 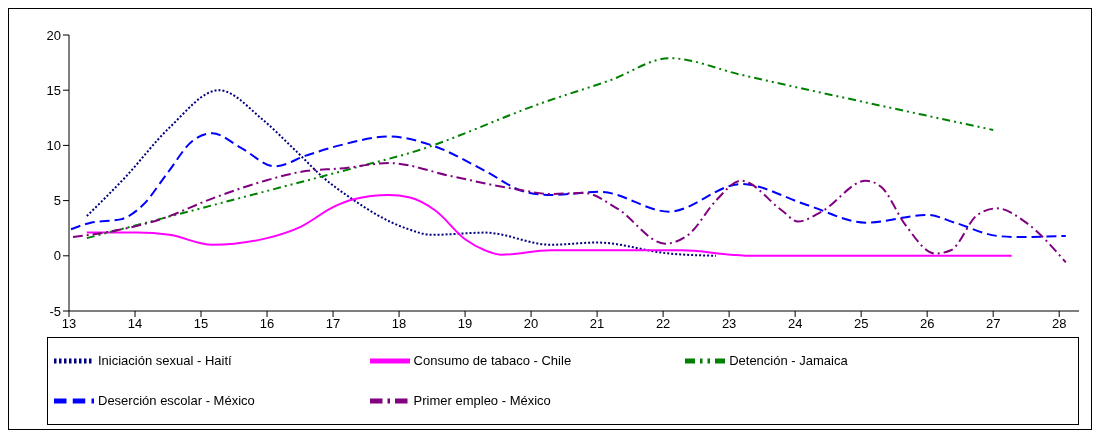 I want to click on y-tick-label: -5, so click(x=55, y=311).